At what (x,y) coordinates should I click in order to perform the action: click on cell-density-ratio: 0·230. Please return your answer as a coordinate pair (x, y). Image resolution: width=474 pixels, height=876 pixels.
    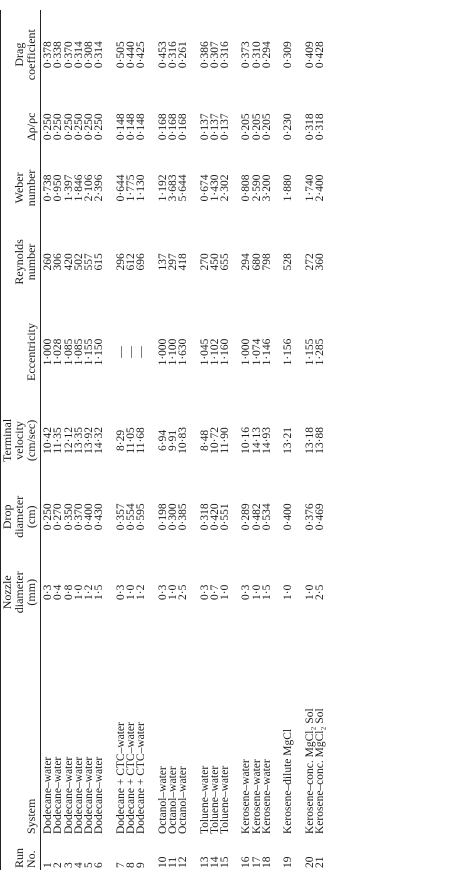
    Looking at the image, I should click on (288, 127).